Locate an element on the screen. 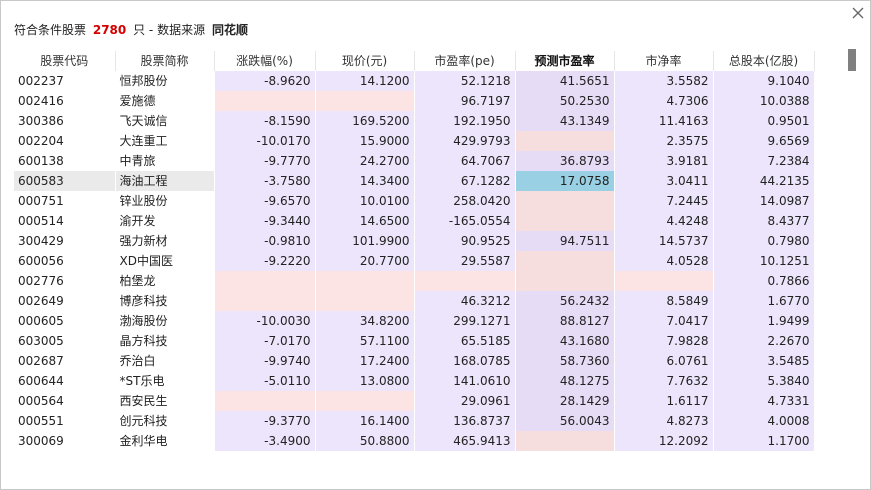  cell-code: 600056 is located at coordinates (65, 261).